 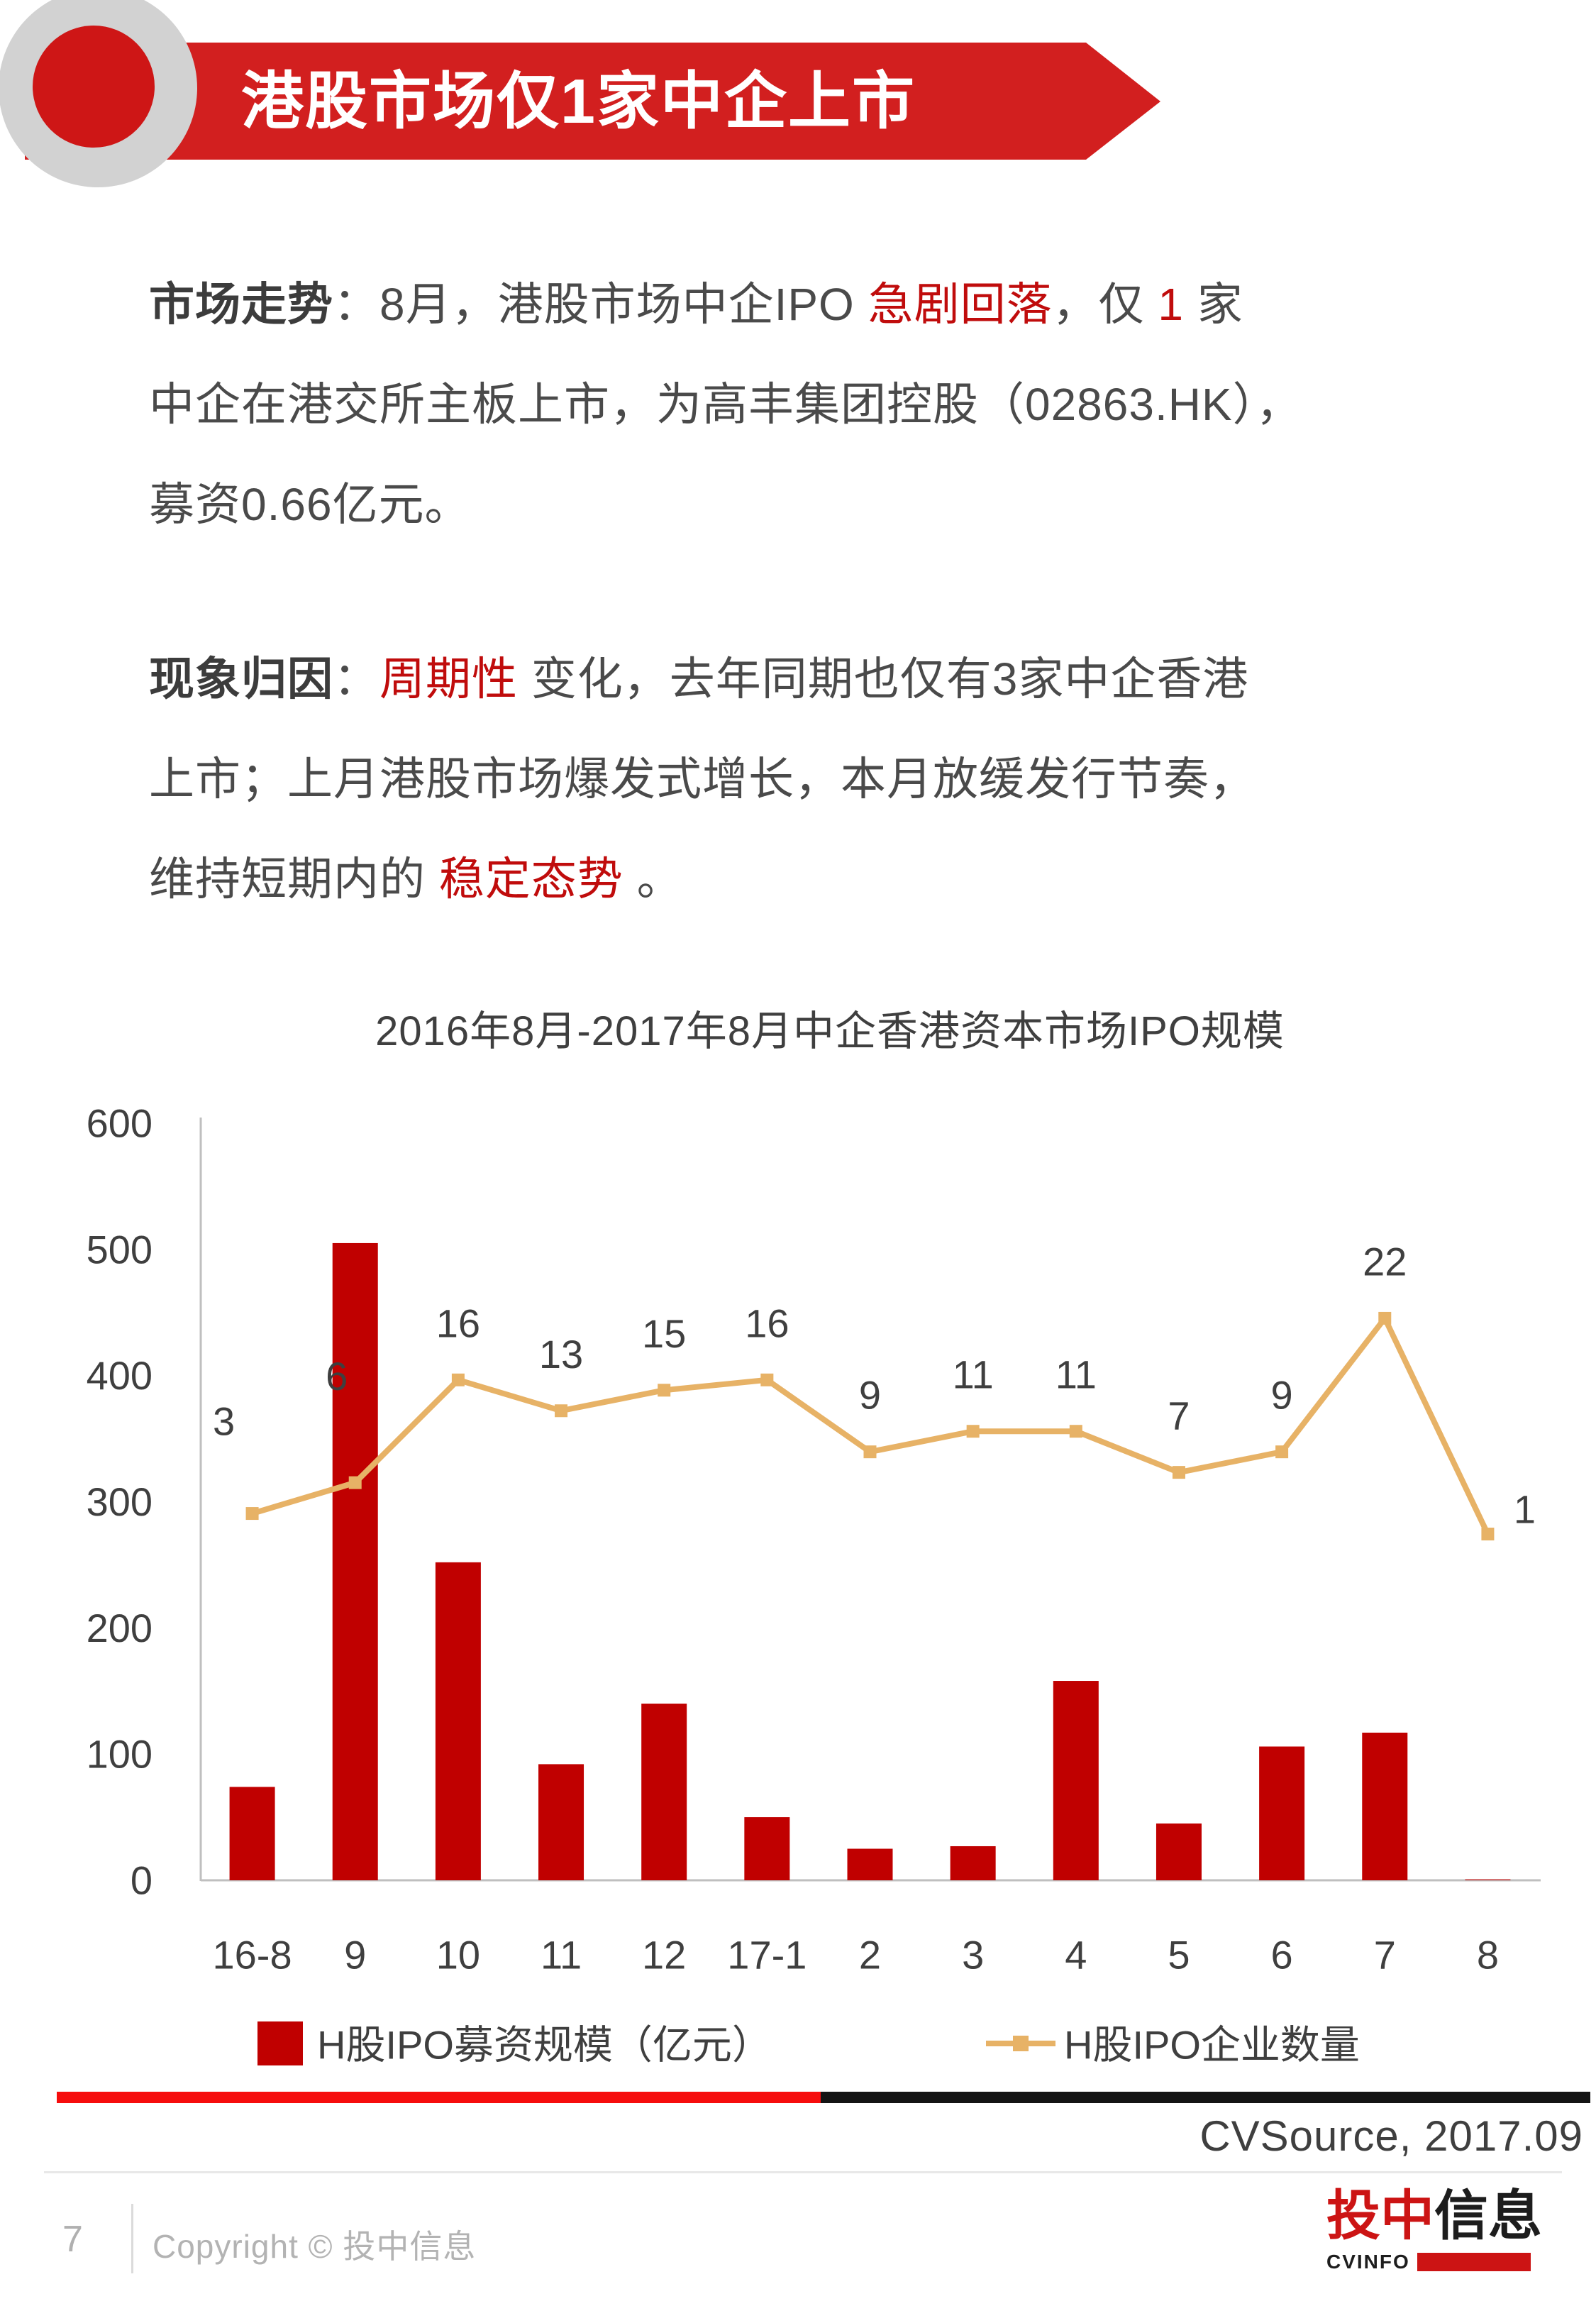 I want to click on line-data-label: 1, so click(x=1525, y=1510).